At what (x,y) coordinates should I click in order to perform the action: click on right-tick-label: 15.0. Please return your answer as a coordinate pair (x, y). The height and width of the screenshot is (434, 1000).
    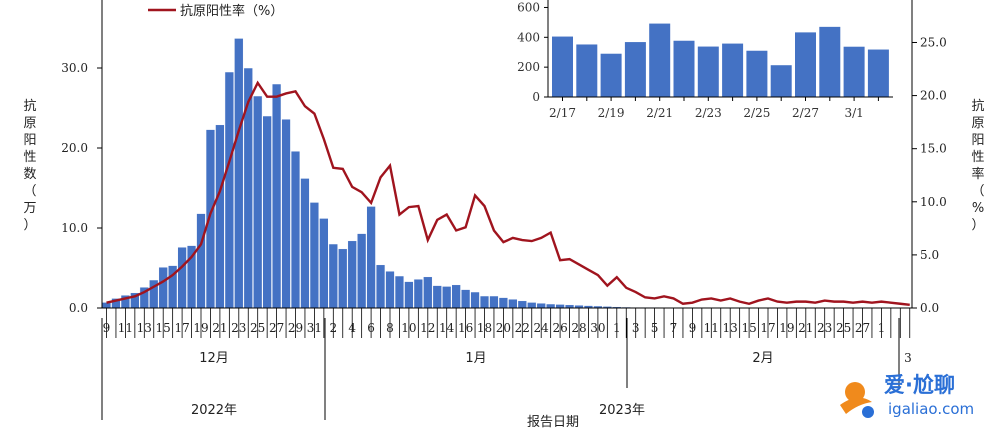
    Looking at the image, I should click on (933, 149).